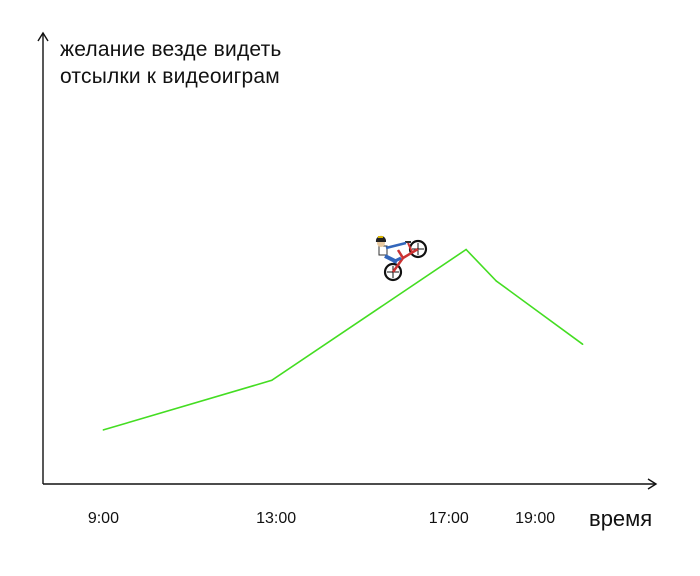 The height and width of the screenshot is (576, 700). I want to click on x-tick-label: 9:00, so click(103, 518).